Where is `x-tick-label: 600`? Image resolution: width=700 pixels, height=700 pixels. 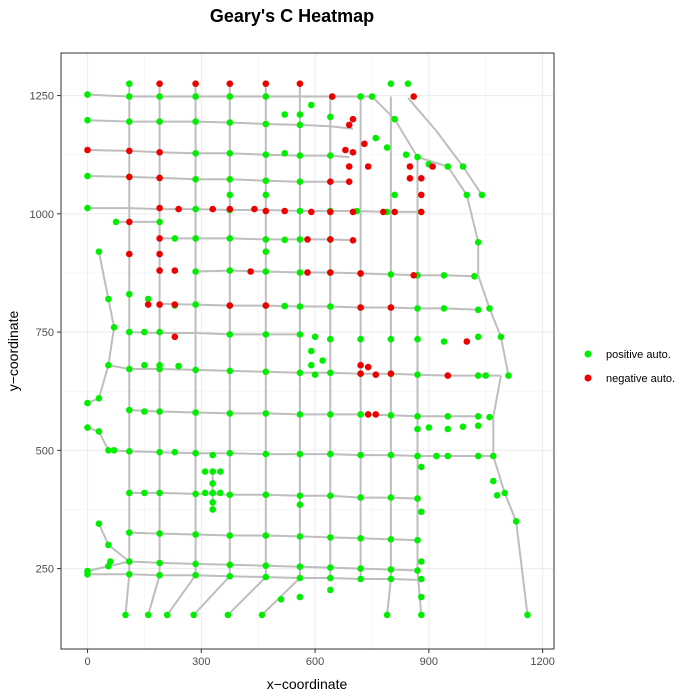
x-tick-label: 600 is located at coordinates (315, 662).